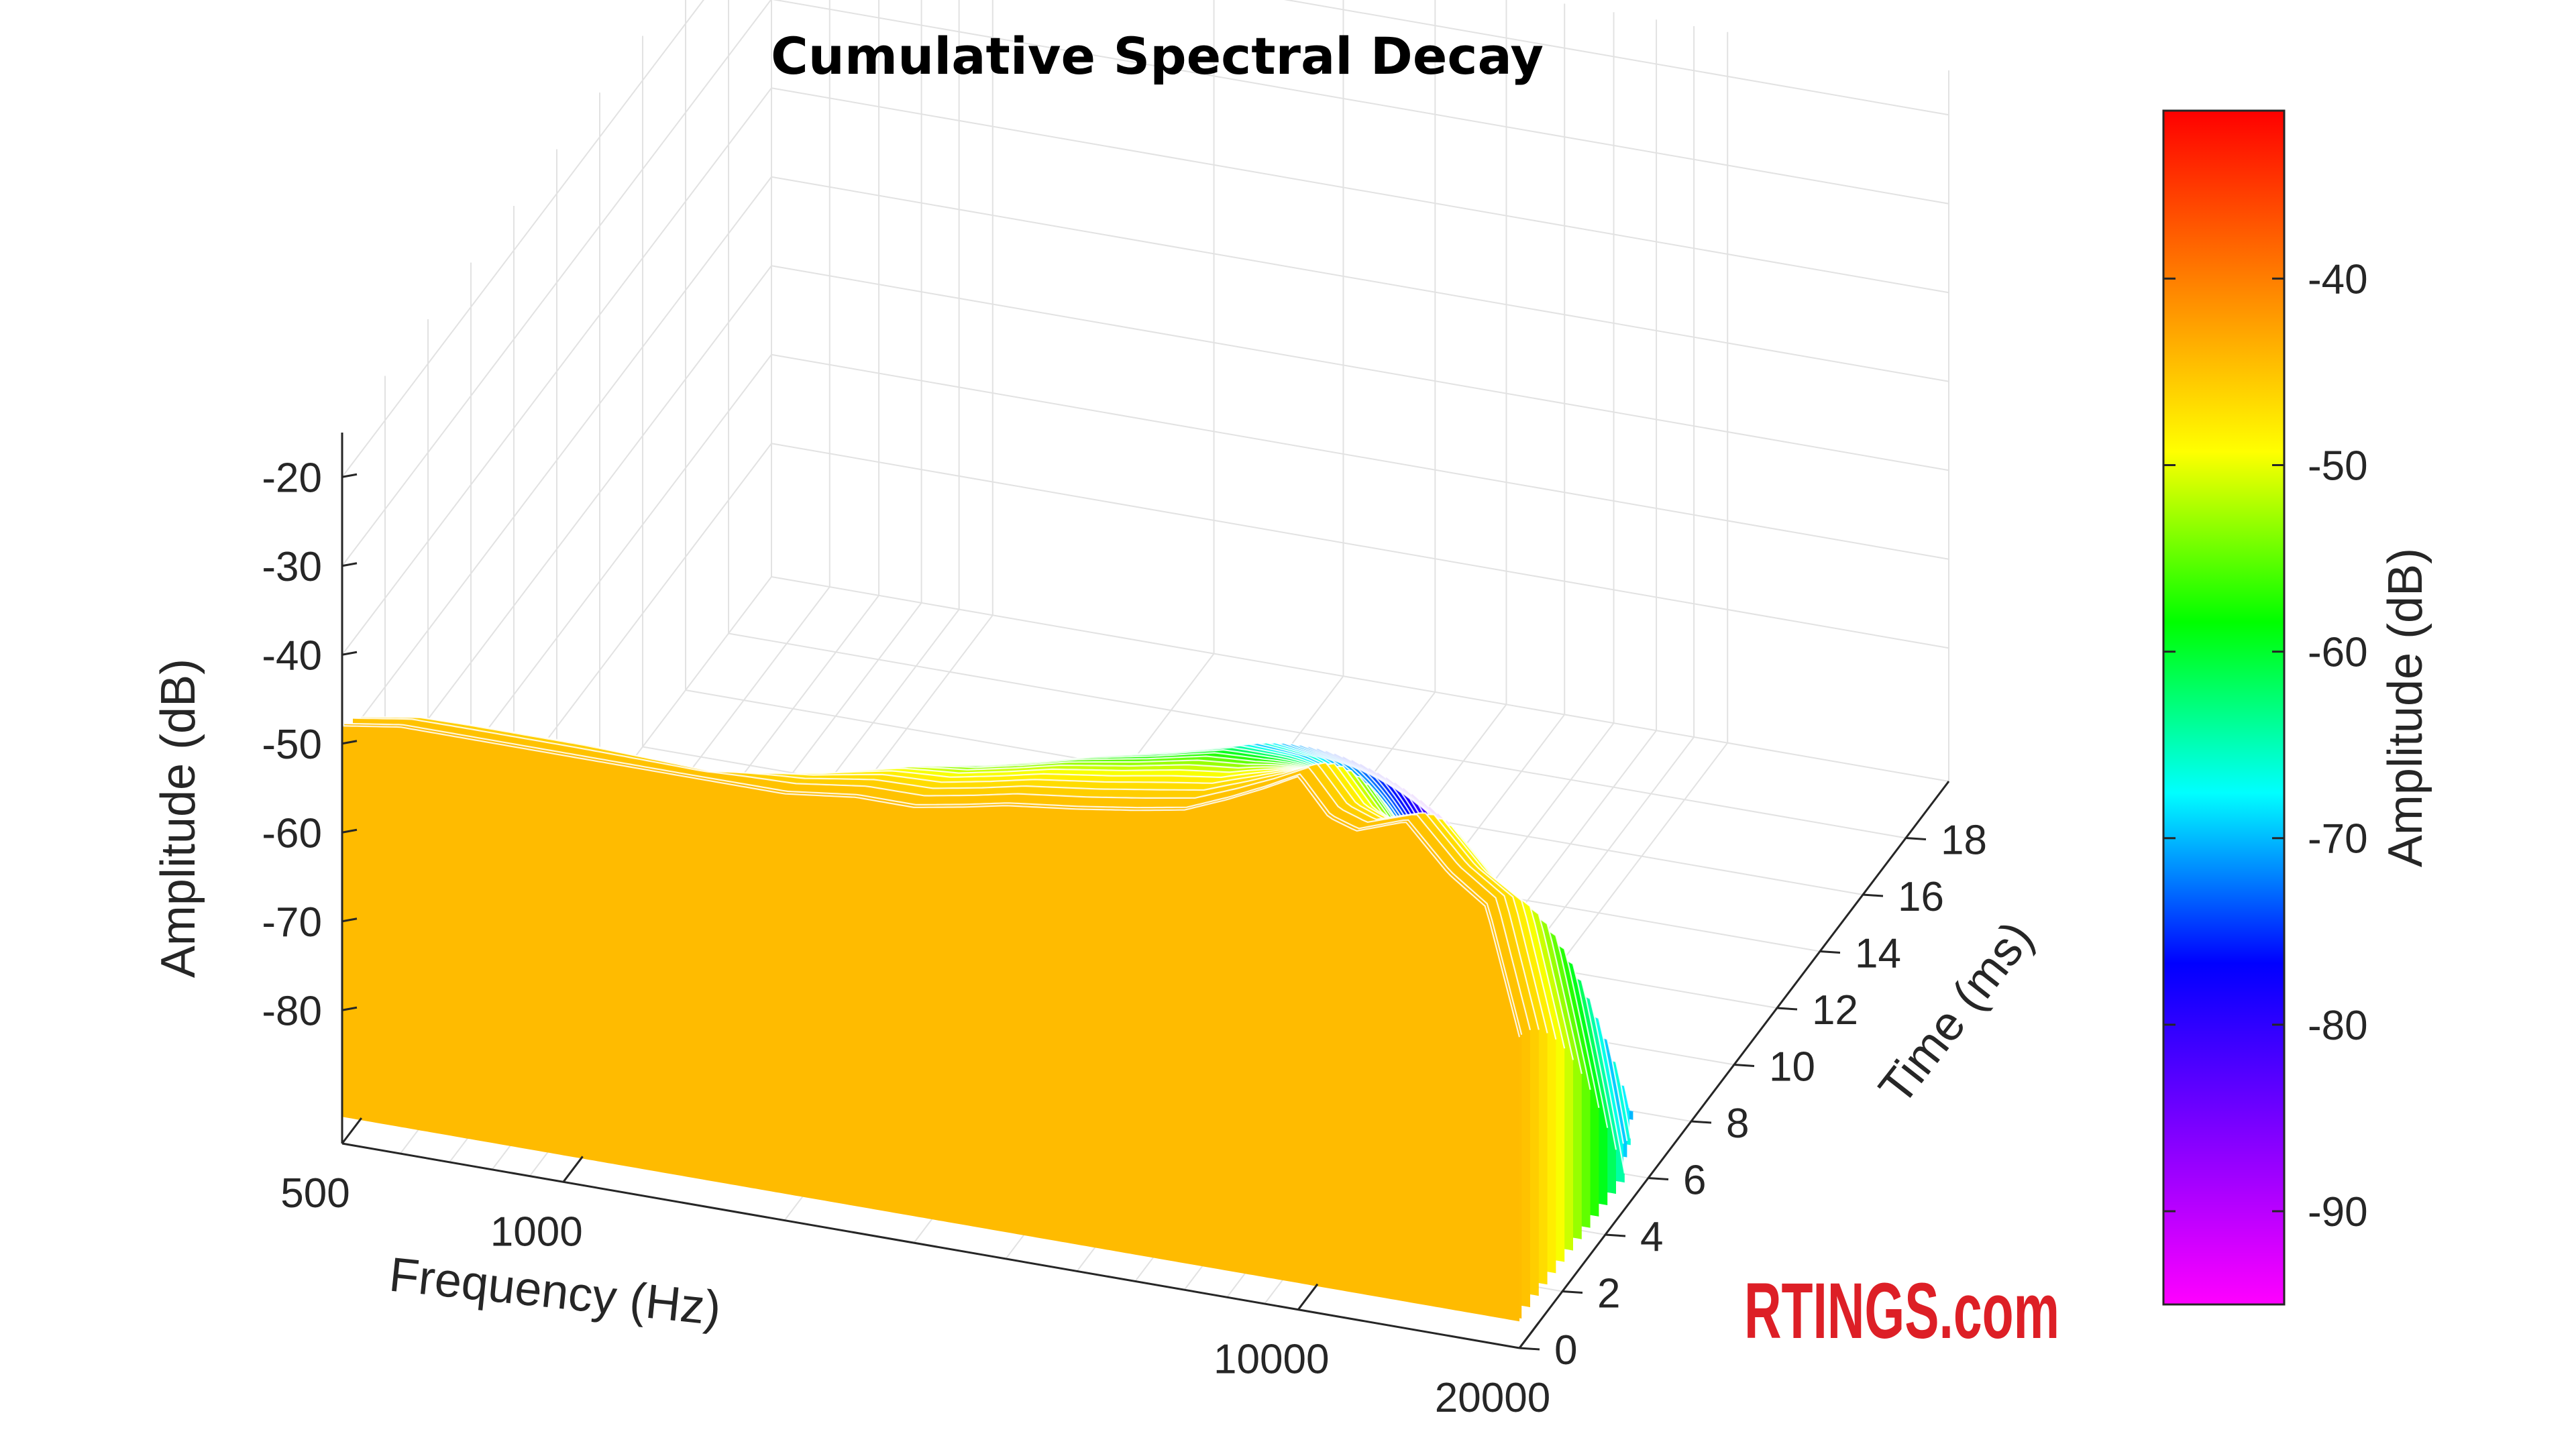  Describe the element at coordinates (1694, 1181) in the screenshot. I see `time-tick-label: 6` at that location.